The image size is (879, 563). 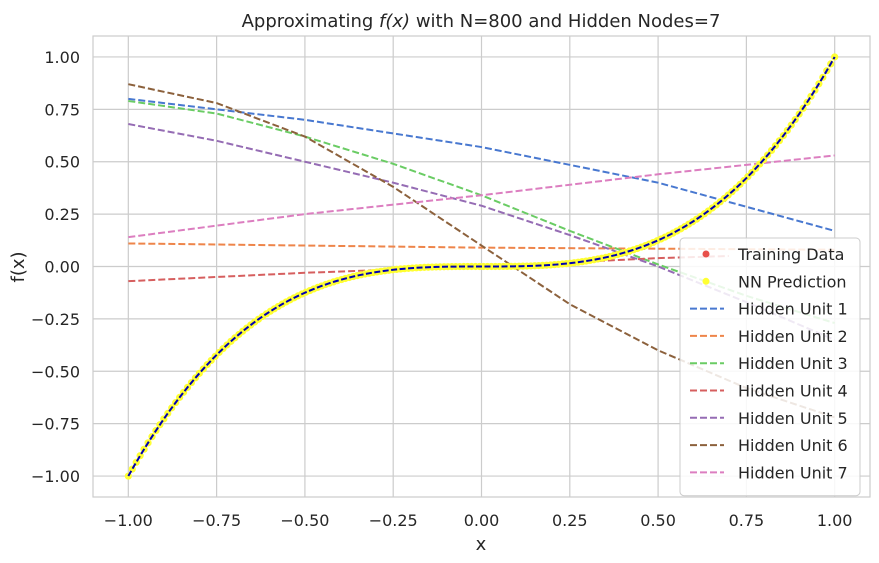 I want to click on legend-label: Hidden Unit 1, so click(x=793, y=309).